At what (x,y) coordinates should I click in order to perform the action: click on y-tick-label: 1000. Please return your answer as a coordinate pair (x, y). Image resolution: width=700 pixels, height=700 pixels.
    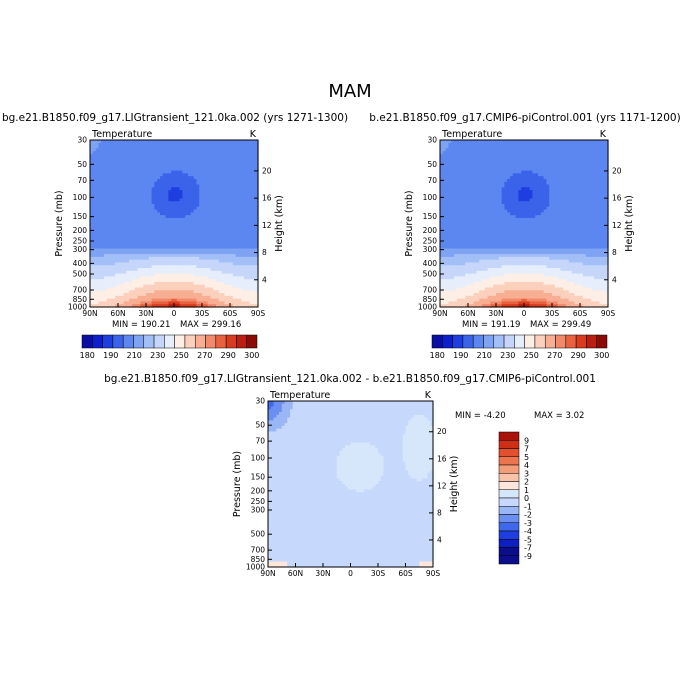
    Looking at the image, I should click on (77, 307).